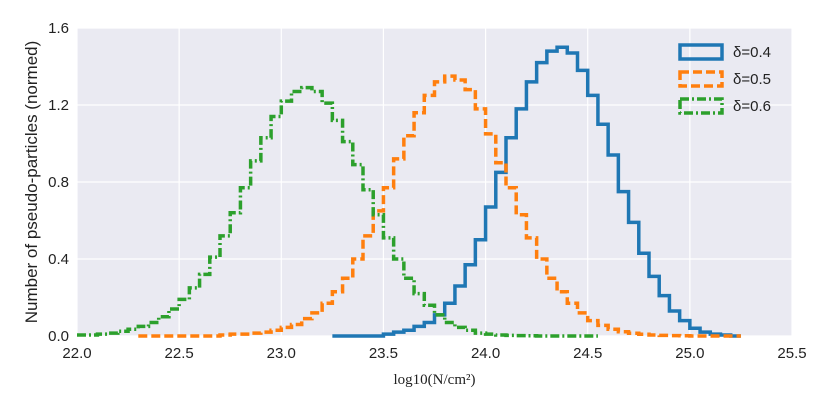  I want to click on x-tick-label: 23.0, so click(281, 353).